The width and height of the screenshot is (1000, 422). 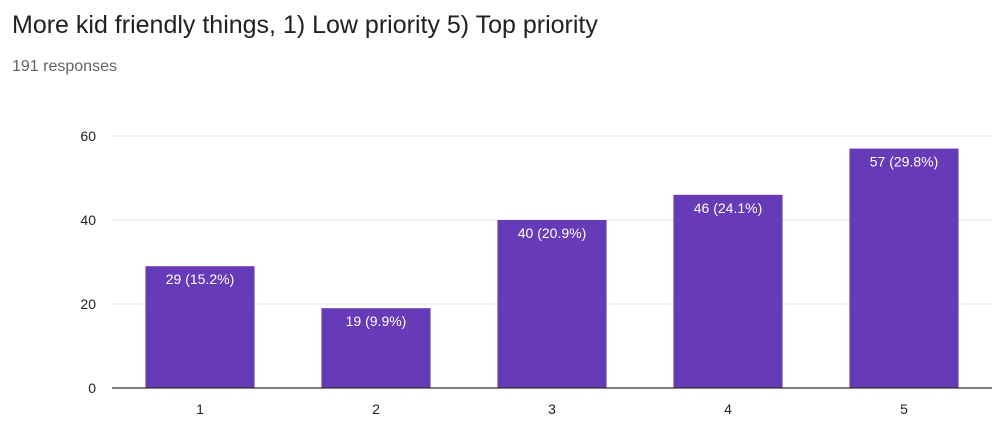 I want to click on y-tick-label-60: 60, so click(x=88, y=136).